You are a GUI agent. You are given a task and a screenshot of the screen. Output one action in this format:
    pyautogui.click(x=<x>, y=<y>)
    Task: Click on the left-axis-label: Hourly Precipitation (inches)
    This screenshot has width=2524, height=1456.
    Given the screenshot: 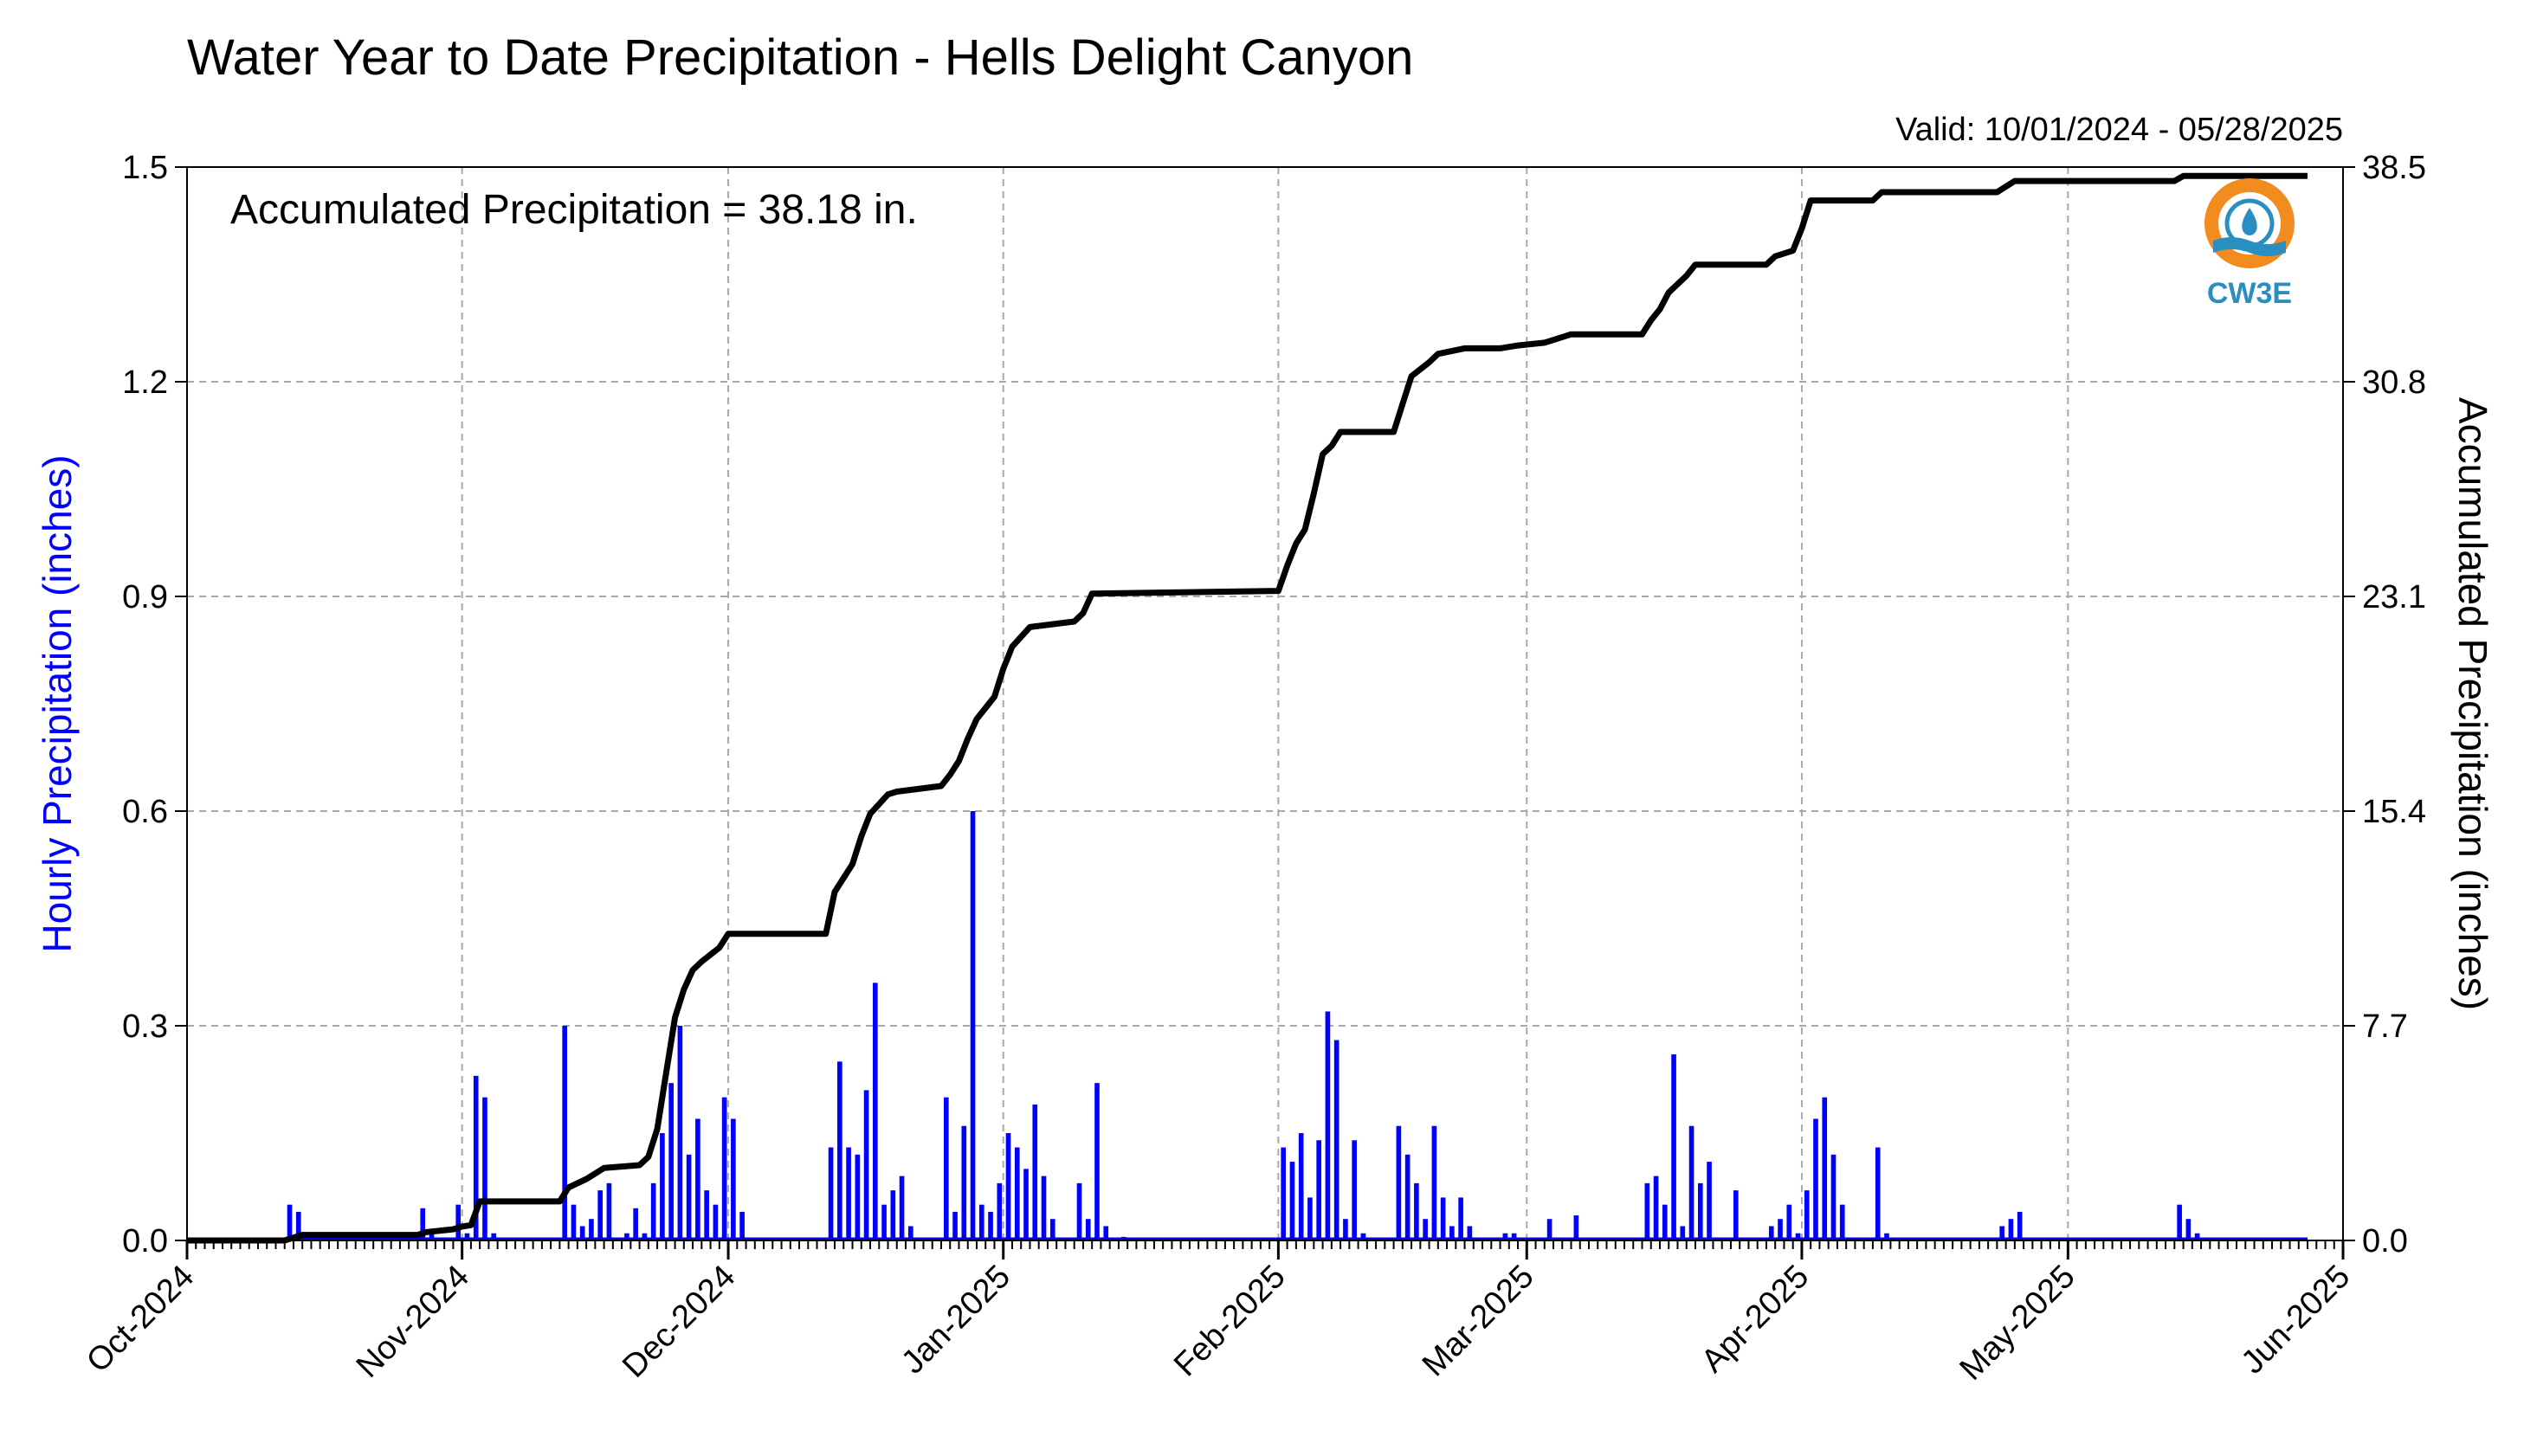 What is the action you would take?
    pyautogui.click(x=57, y=703)
    